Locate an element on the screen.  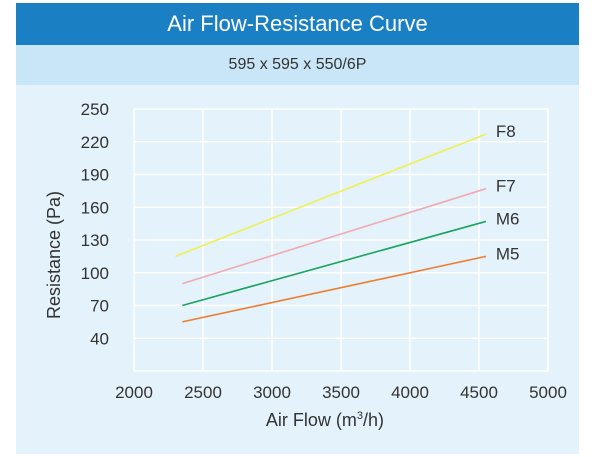
y-tick-label: 160 is located at coordinates (95, 207).